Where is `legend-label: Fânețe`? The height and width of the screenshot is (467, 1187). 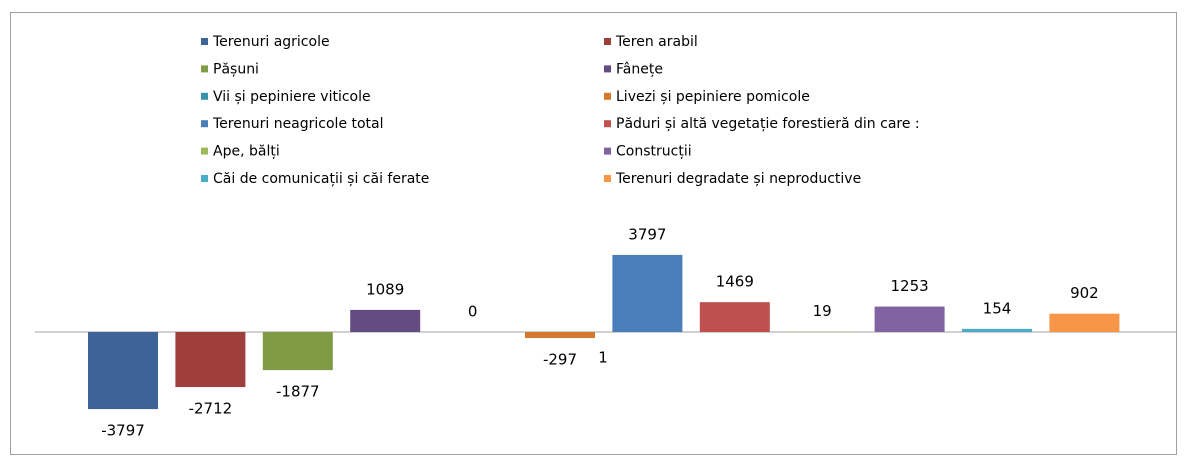 legend-label: Fânețe is located at coordinates (639, 69).